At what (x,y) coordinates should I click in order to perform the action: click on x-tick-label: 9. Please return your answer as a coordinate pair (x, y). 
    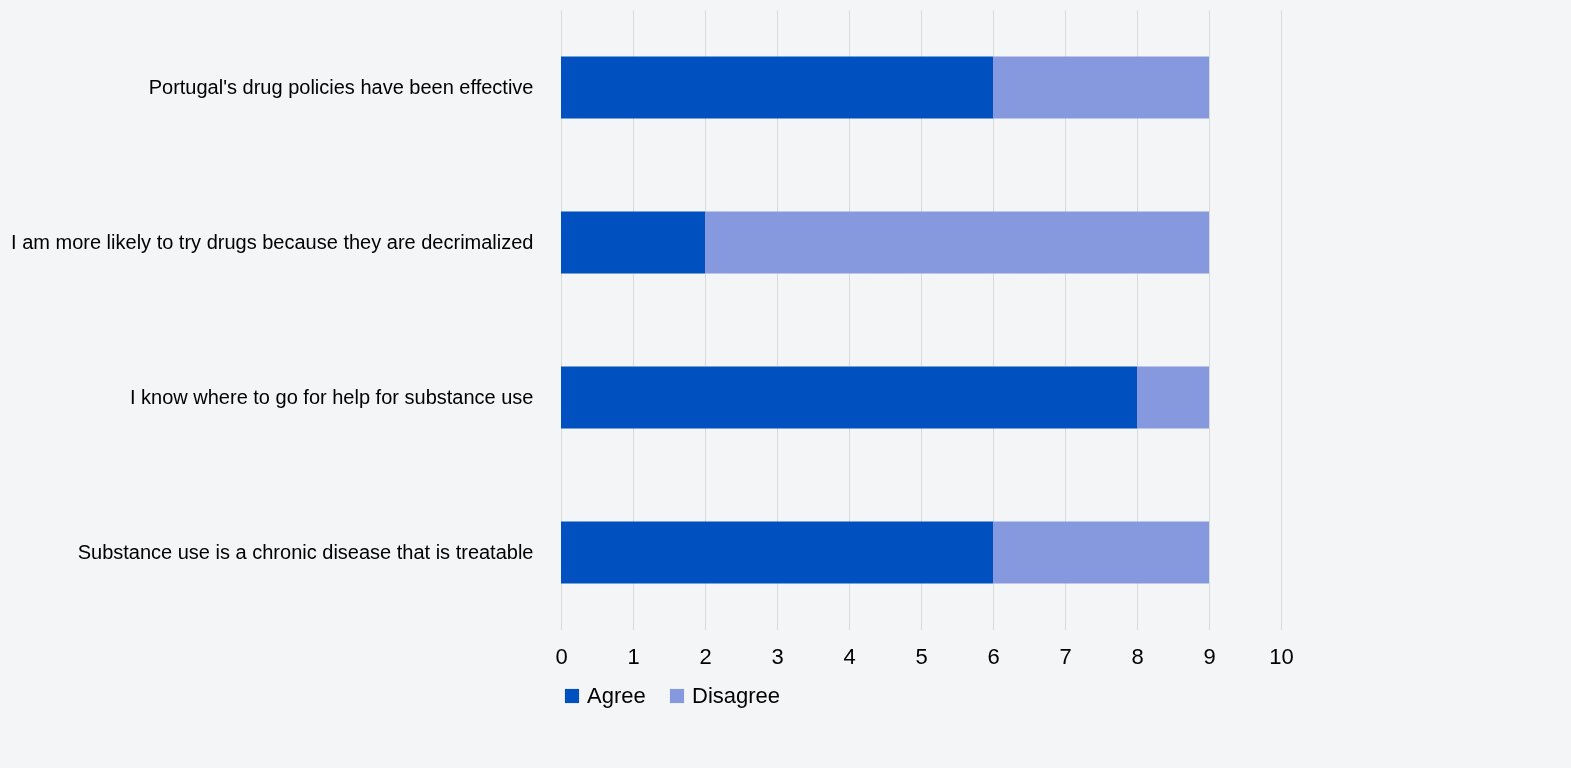
    Looking at the image, I should click on (1209, 656).